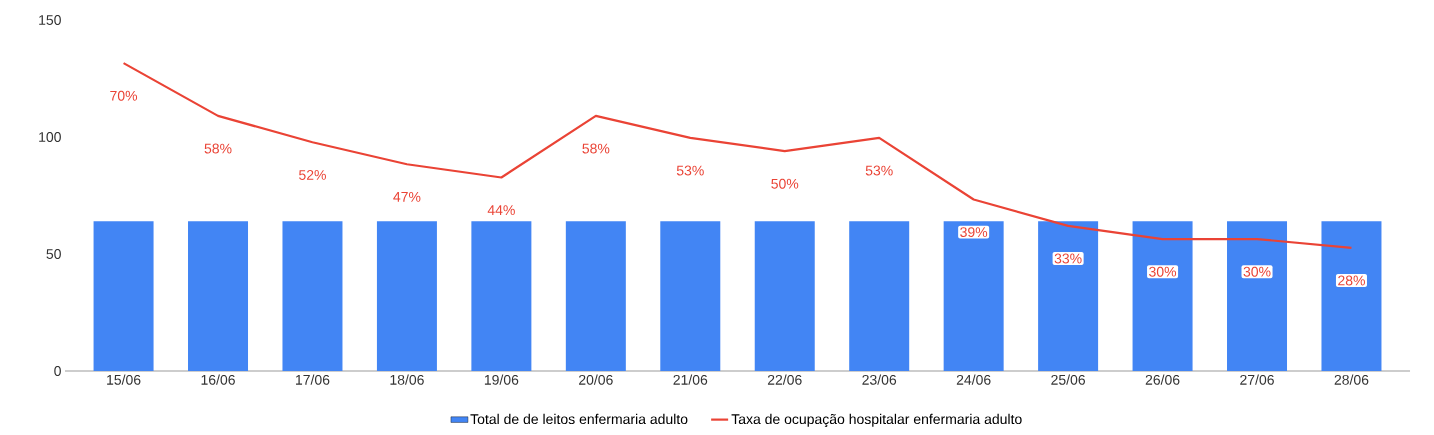  What do you see at coordinates (312, 174) in the screenshot?
I see `data-label: 52%` at bounding box center [312, 174].